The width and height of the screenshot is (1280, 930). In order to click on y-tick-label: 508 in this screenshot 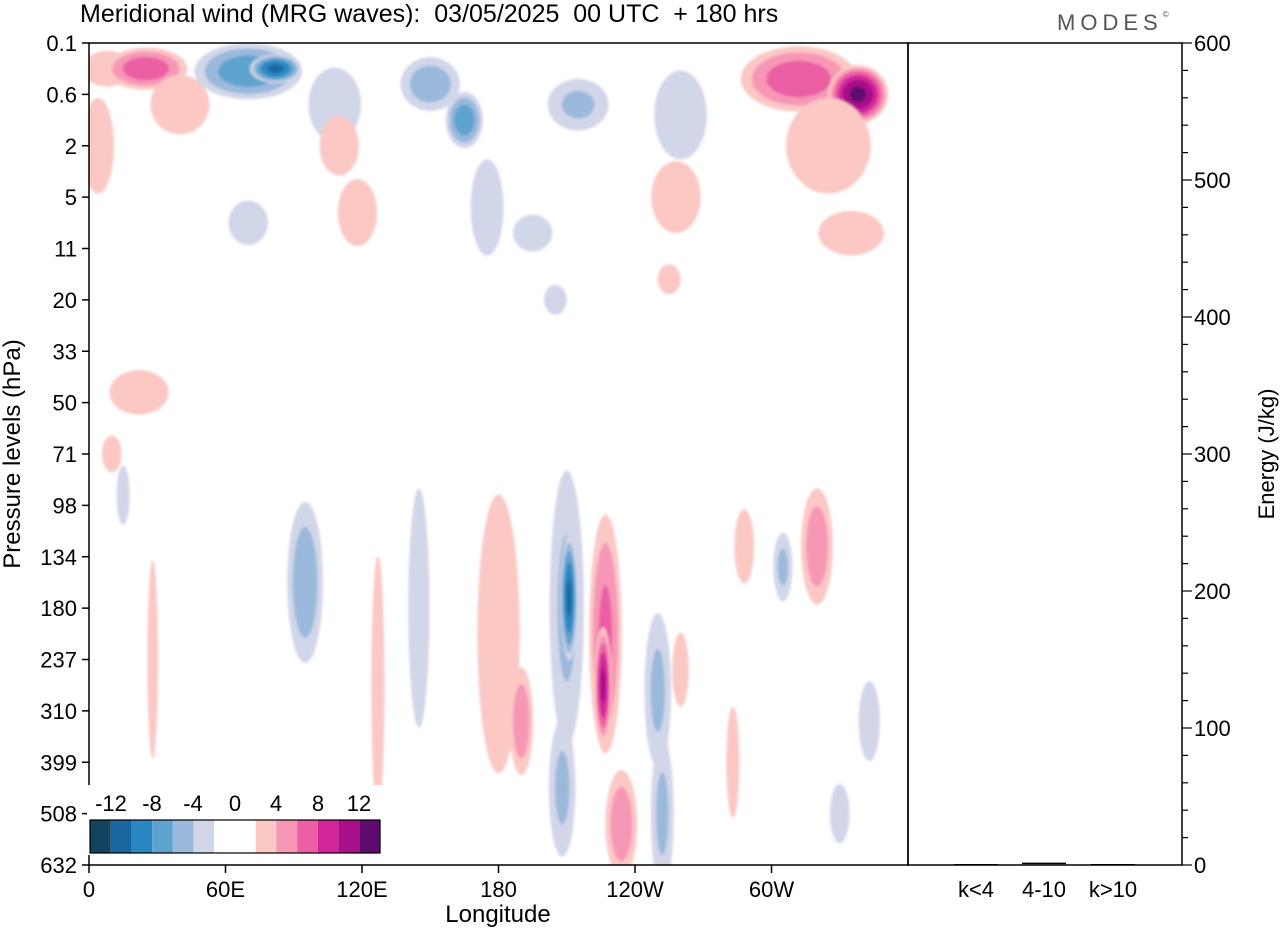, I will do `click(58, 814)`.